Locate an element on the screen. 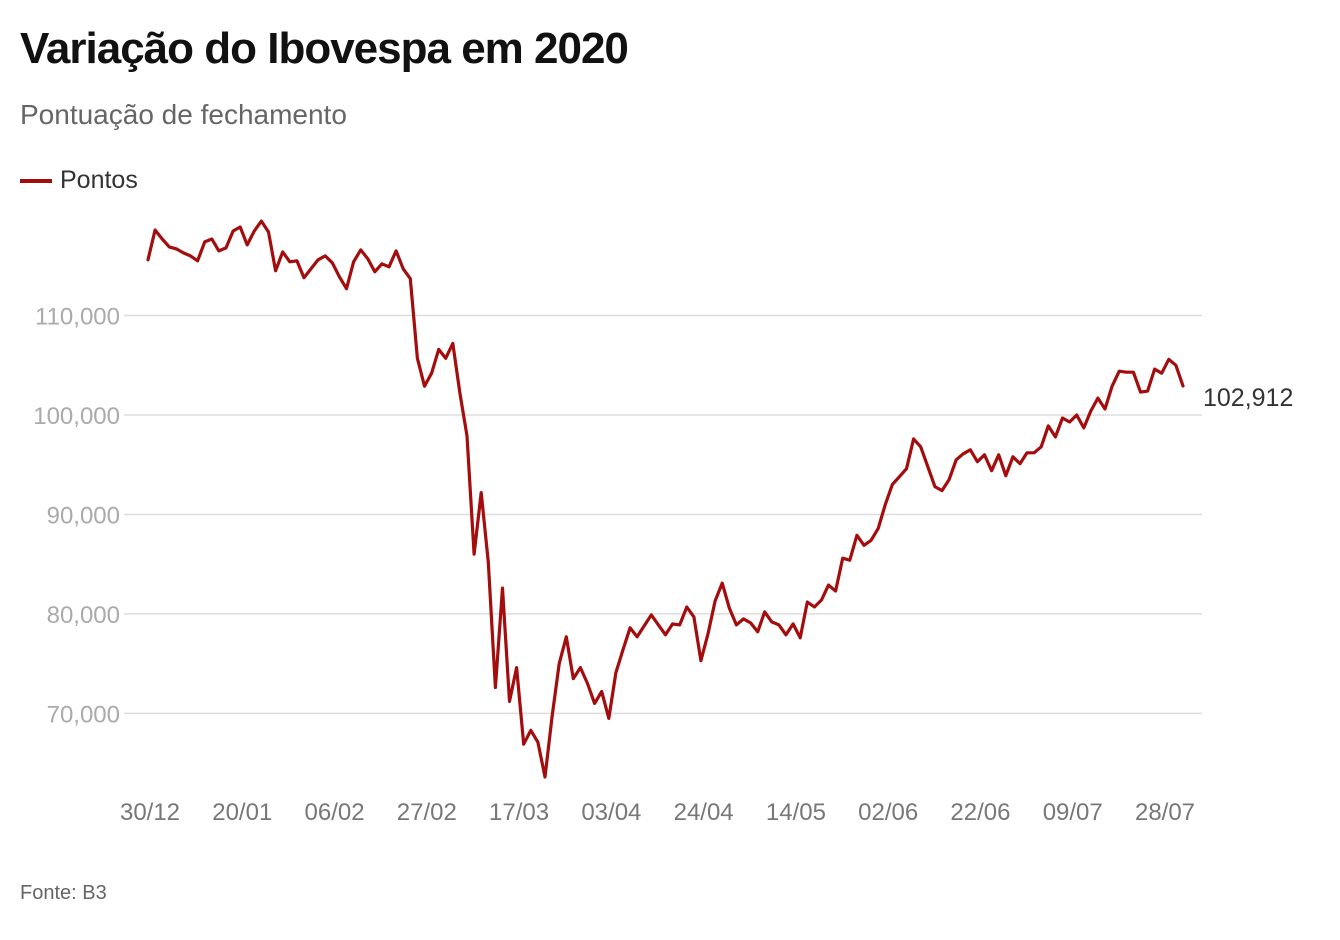 The image size is (1340, 940). x-tick-label: 22/06 is located at coordinates (980, 812).